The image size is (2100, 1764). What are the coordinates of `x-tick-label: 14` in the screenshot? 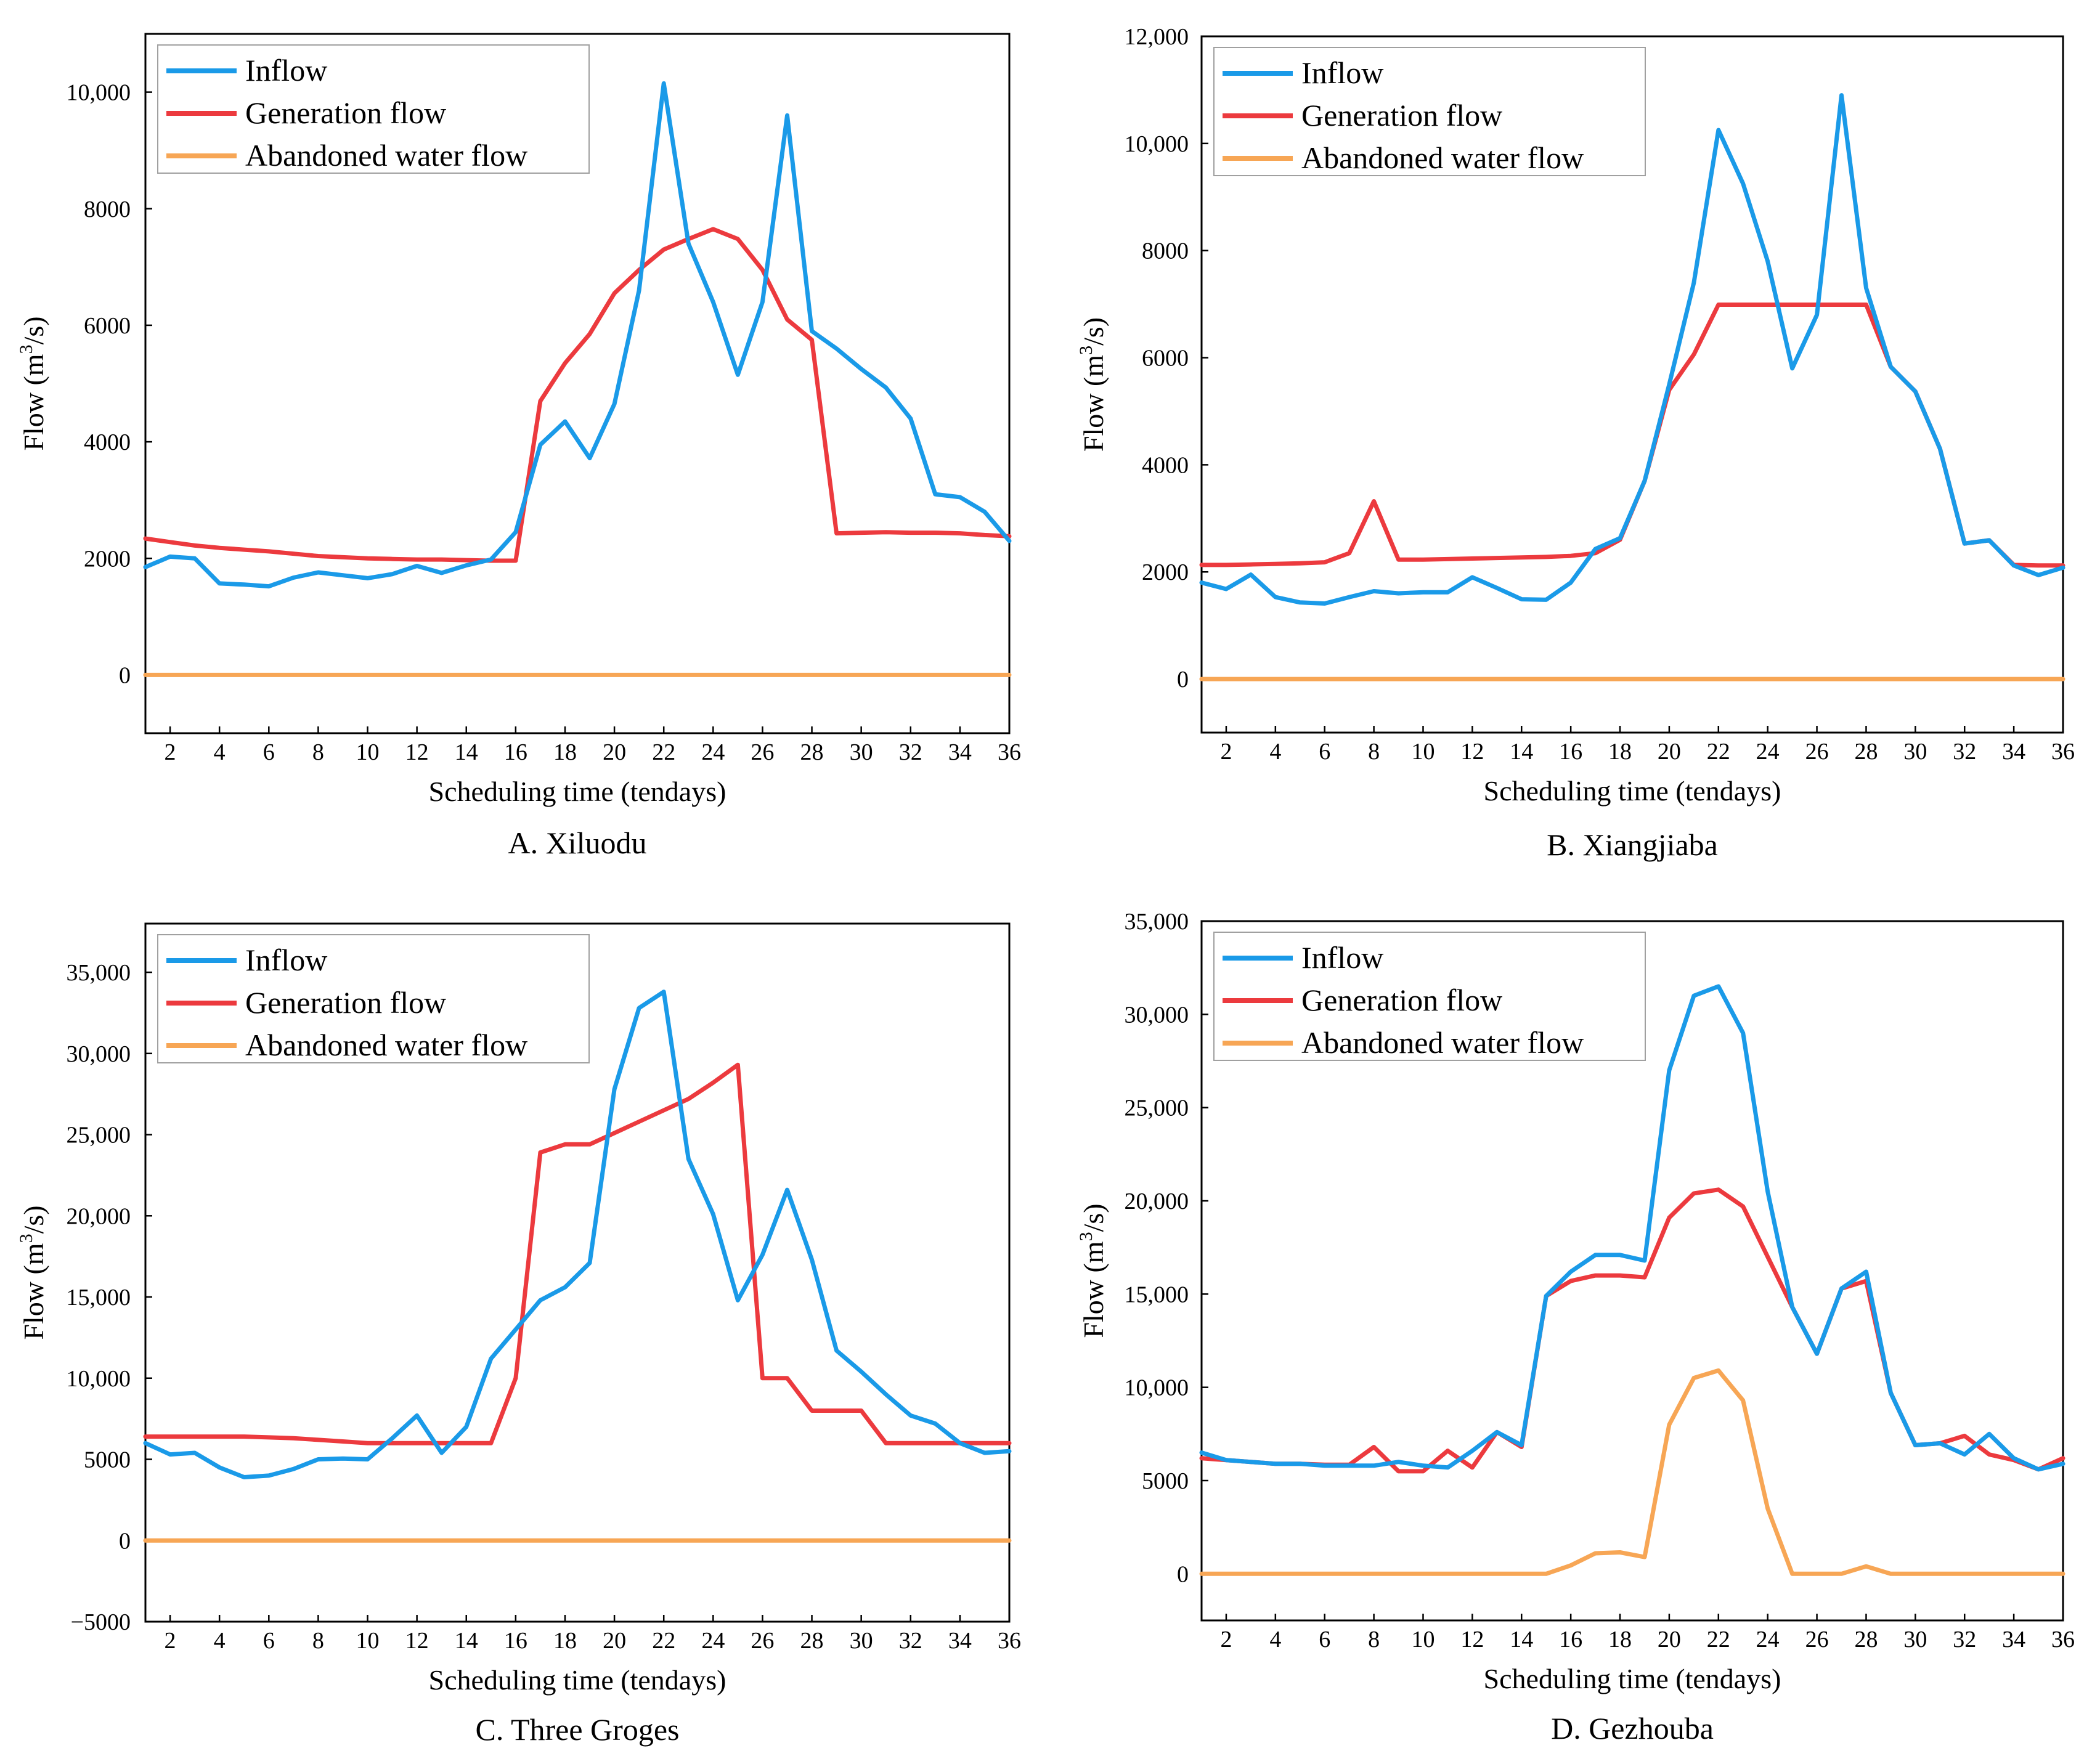 It's located at (1521, 1639).